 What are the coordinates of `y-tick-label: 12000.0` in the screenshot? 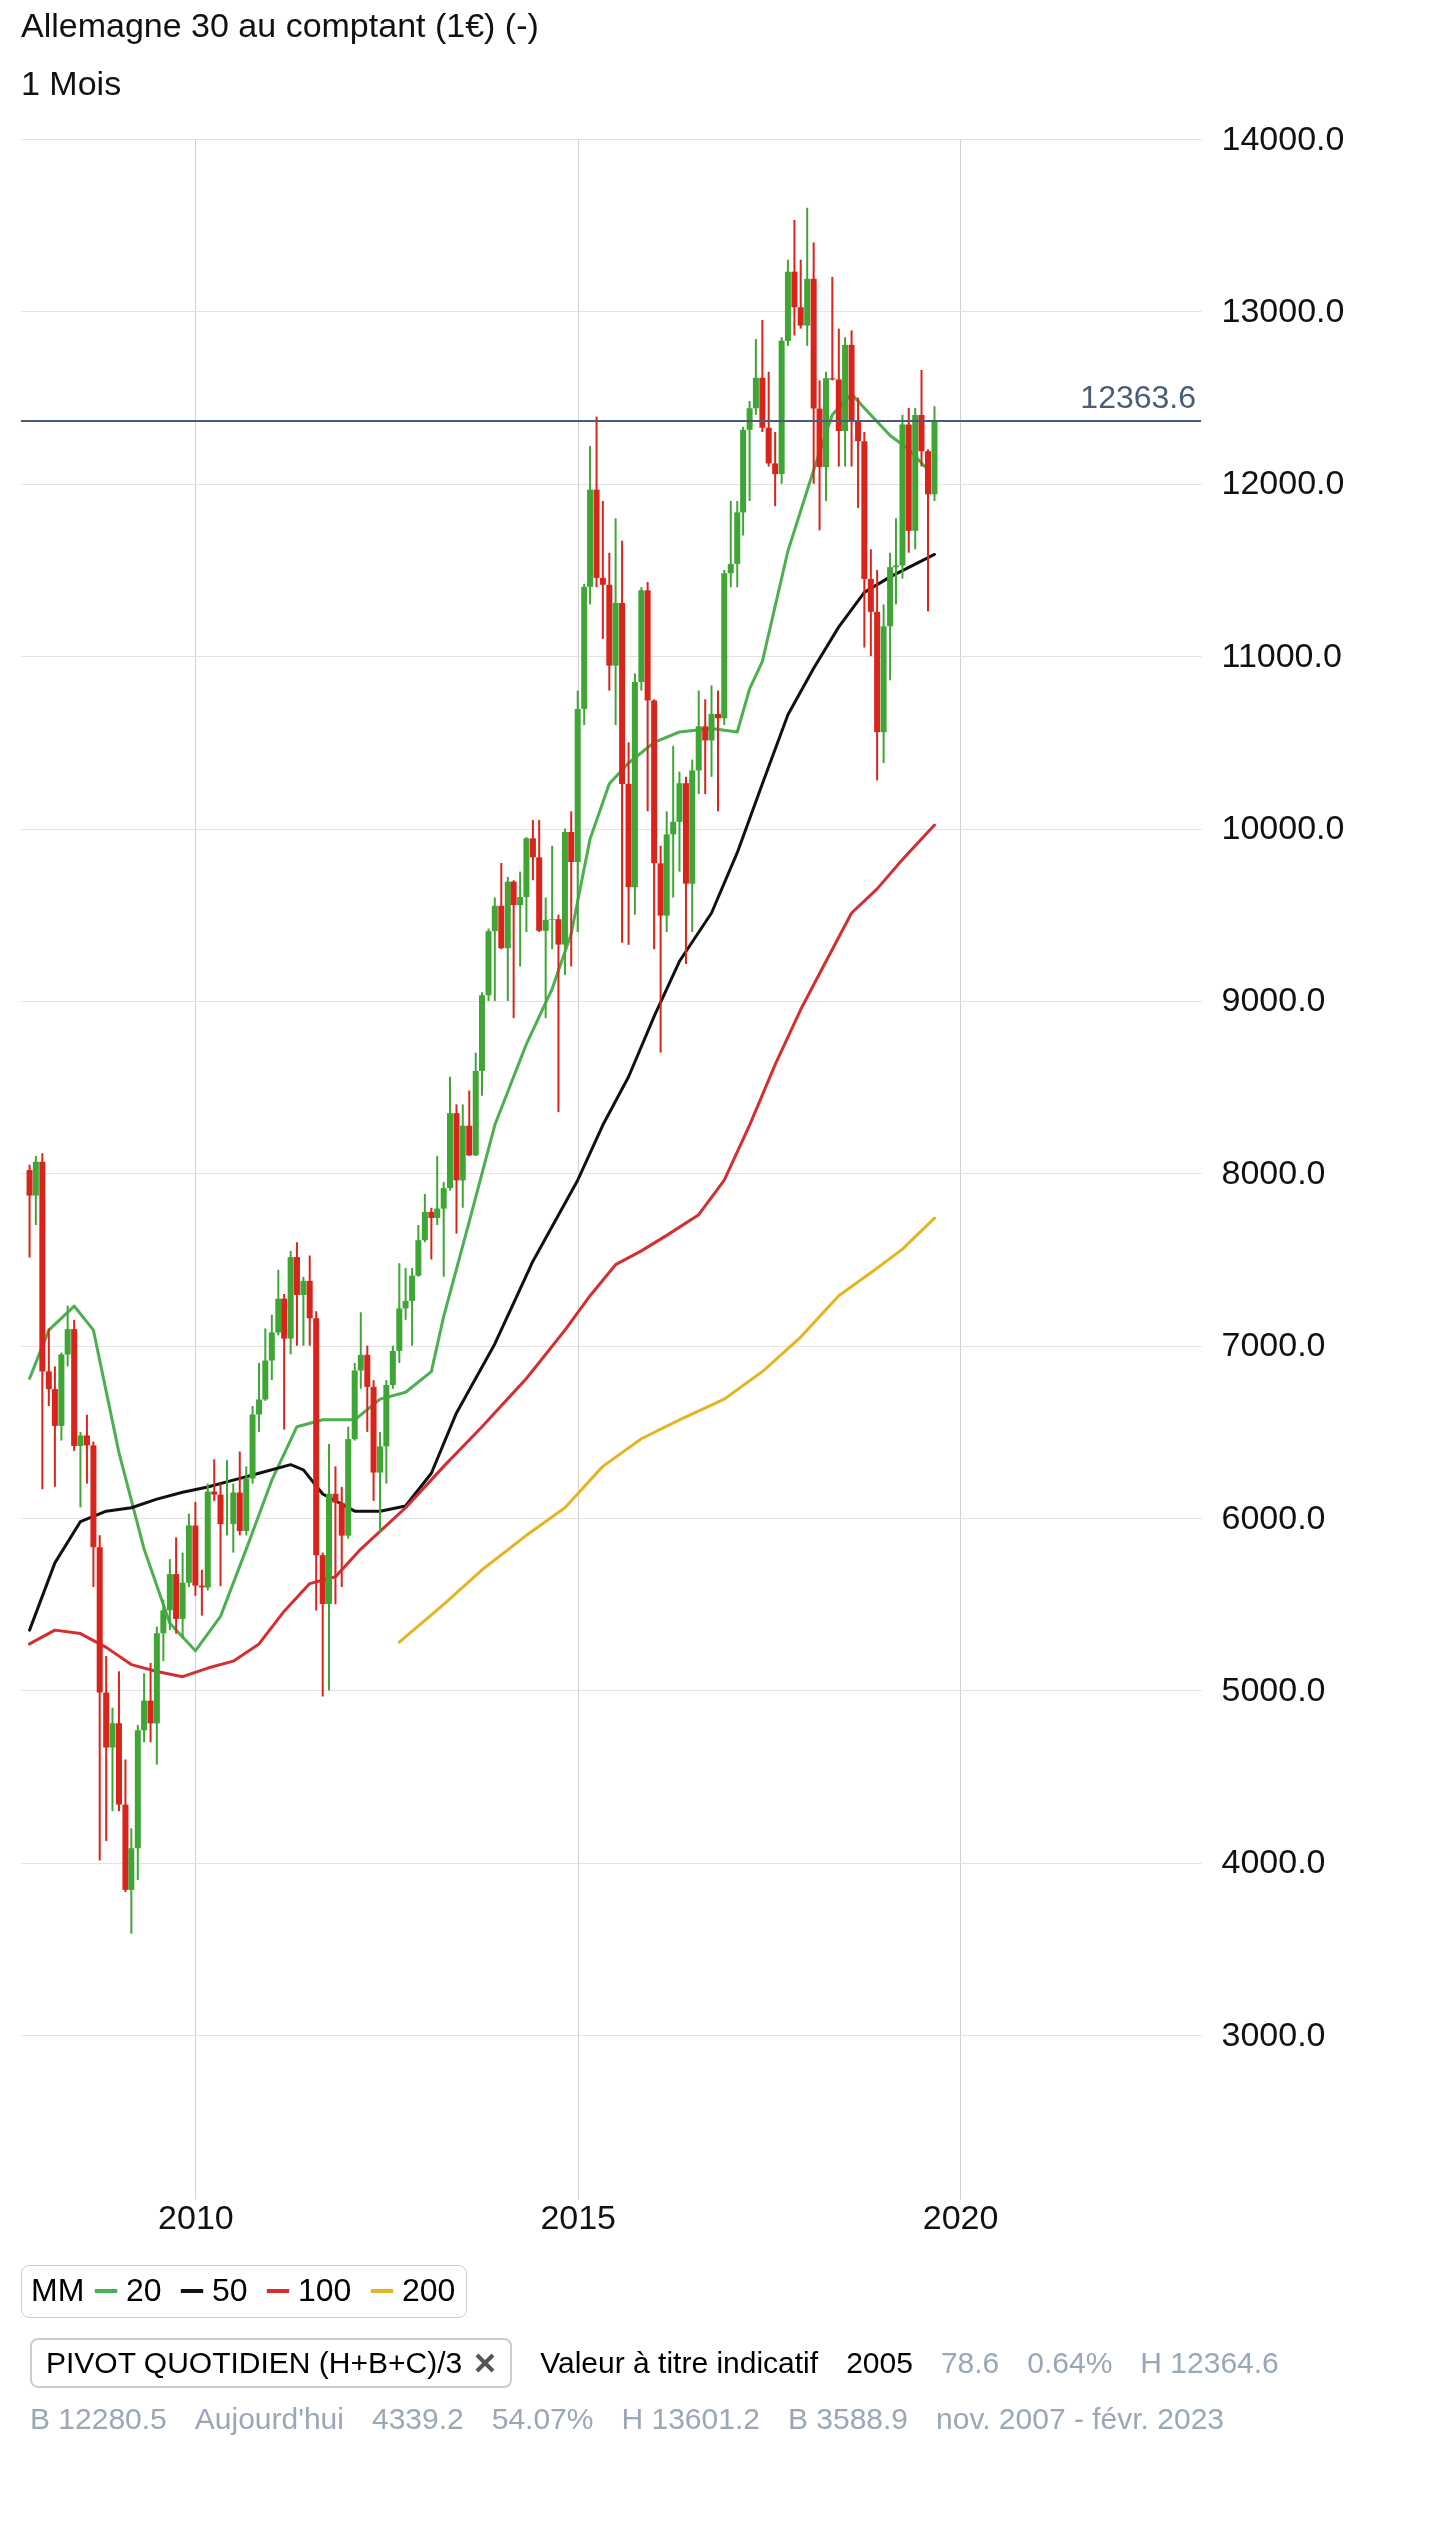 It's located at (1283, 482).